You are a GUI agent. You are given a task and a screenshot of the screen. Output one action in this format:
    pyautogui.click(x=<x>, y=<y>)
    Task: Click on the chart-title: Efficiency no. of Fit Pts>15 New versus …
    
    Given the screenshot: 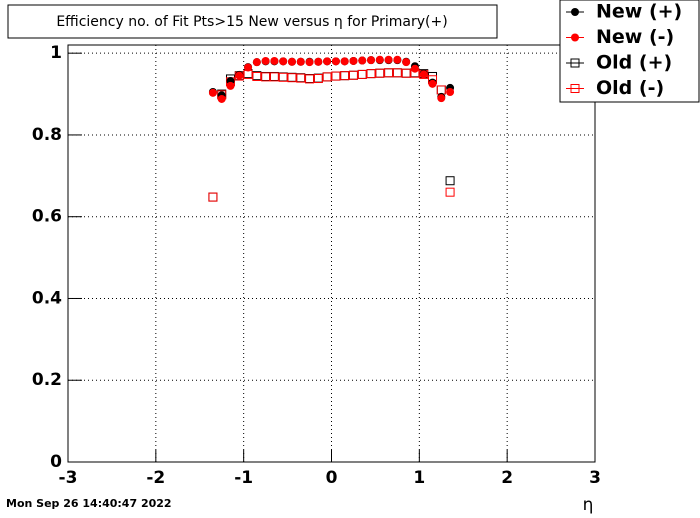 What is the action you would take?
    pyautogui.click(x=251, y=22)
    